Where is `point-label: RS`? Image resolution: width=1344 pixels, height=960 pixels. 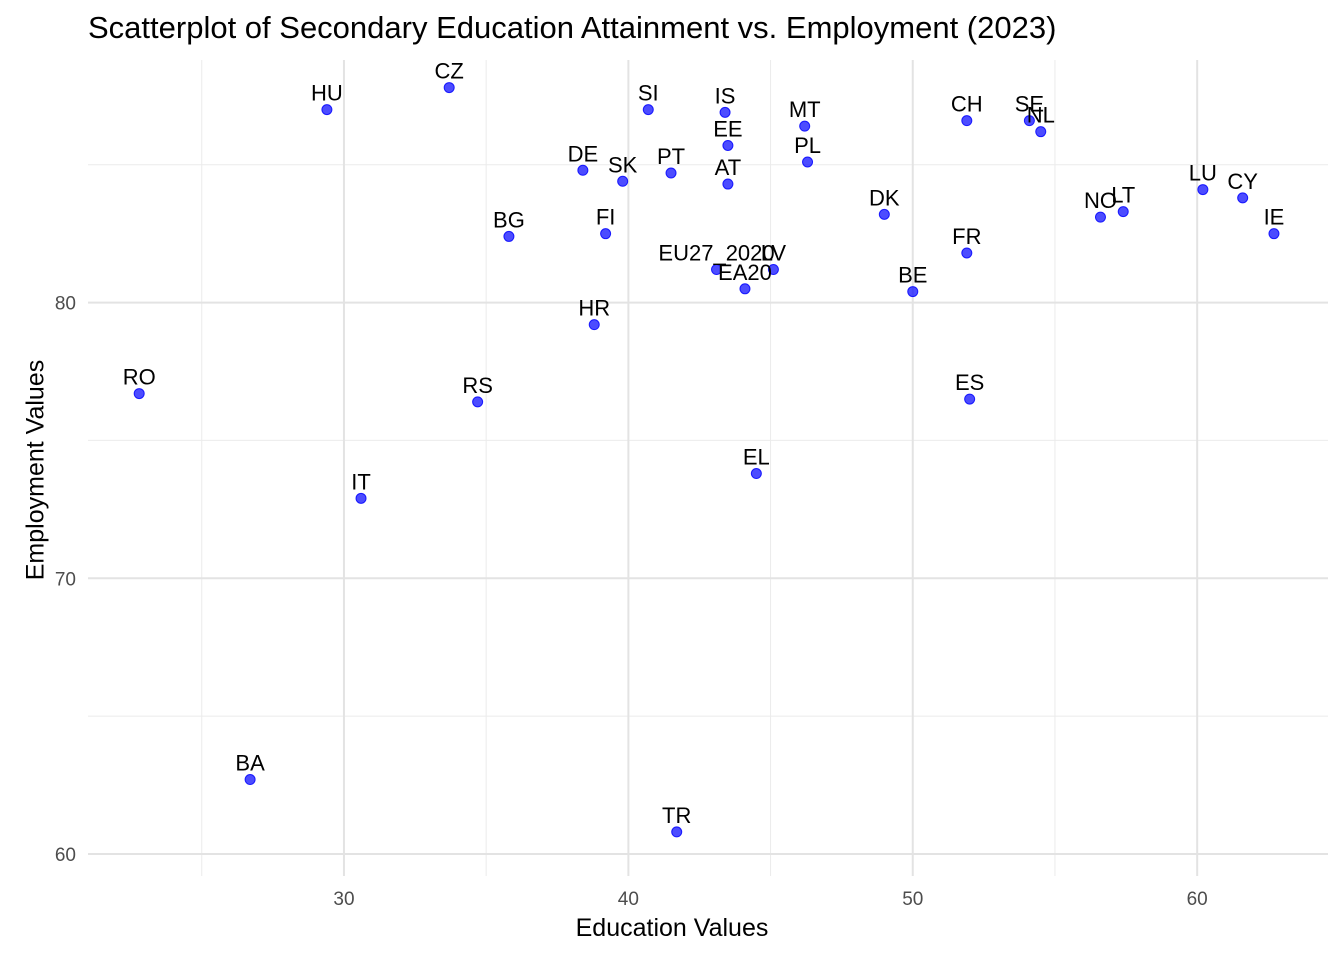
point-label: RS is located at coordinates (477, 385).